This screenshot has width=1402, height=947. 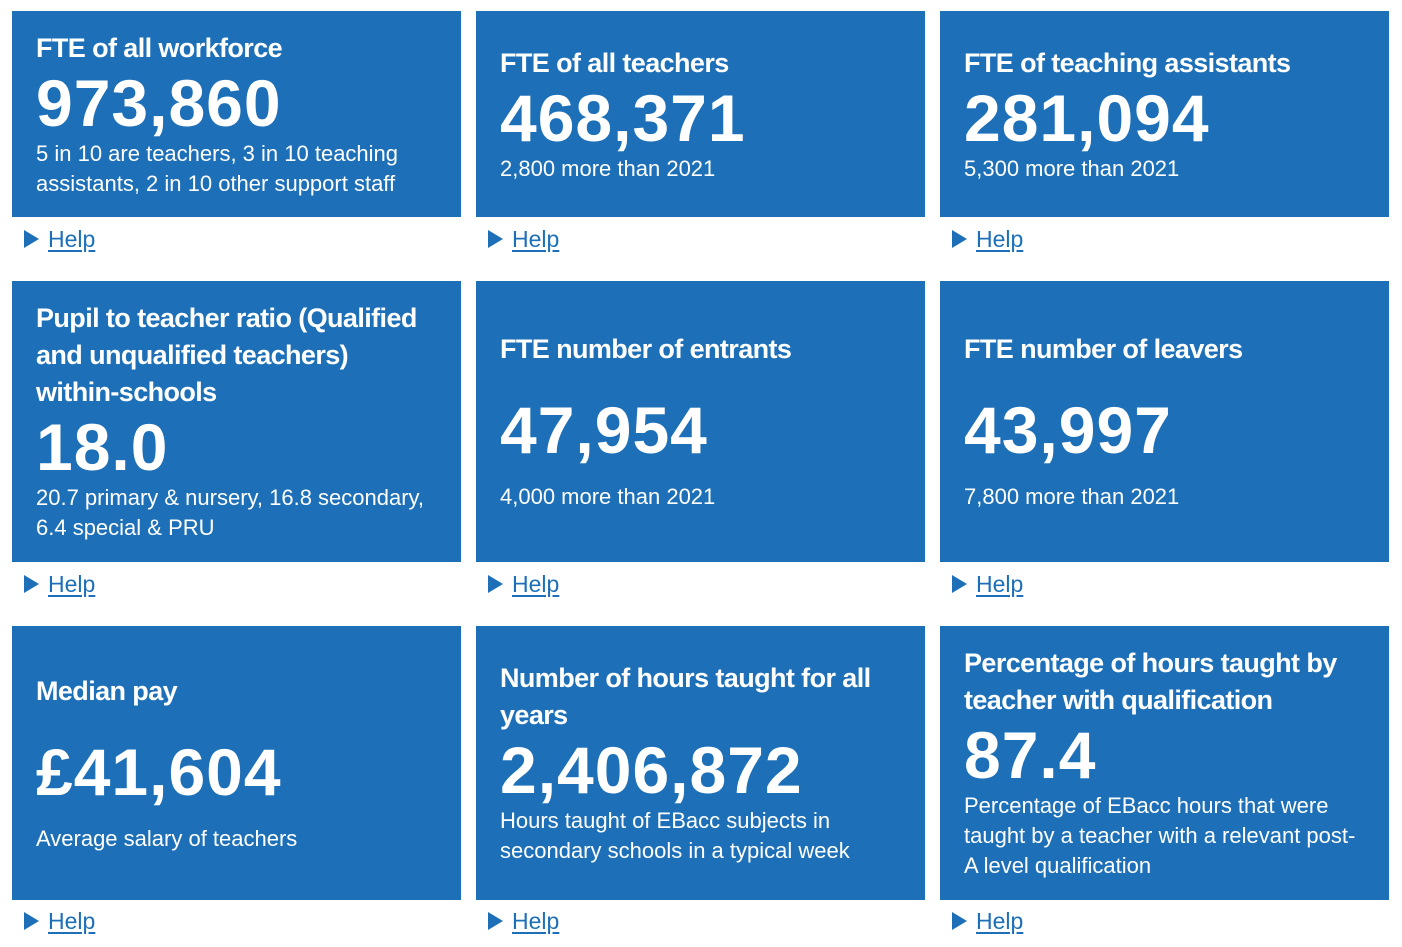 What do you see at coordinates (1103, 349) in the screenshot?
I see `tile-title: FTE number of leavers` at bounding box center [1103, 349].